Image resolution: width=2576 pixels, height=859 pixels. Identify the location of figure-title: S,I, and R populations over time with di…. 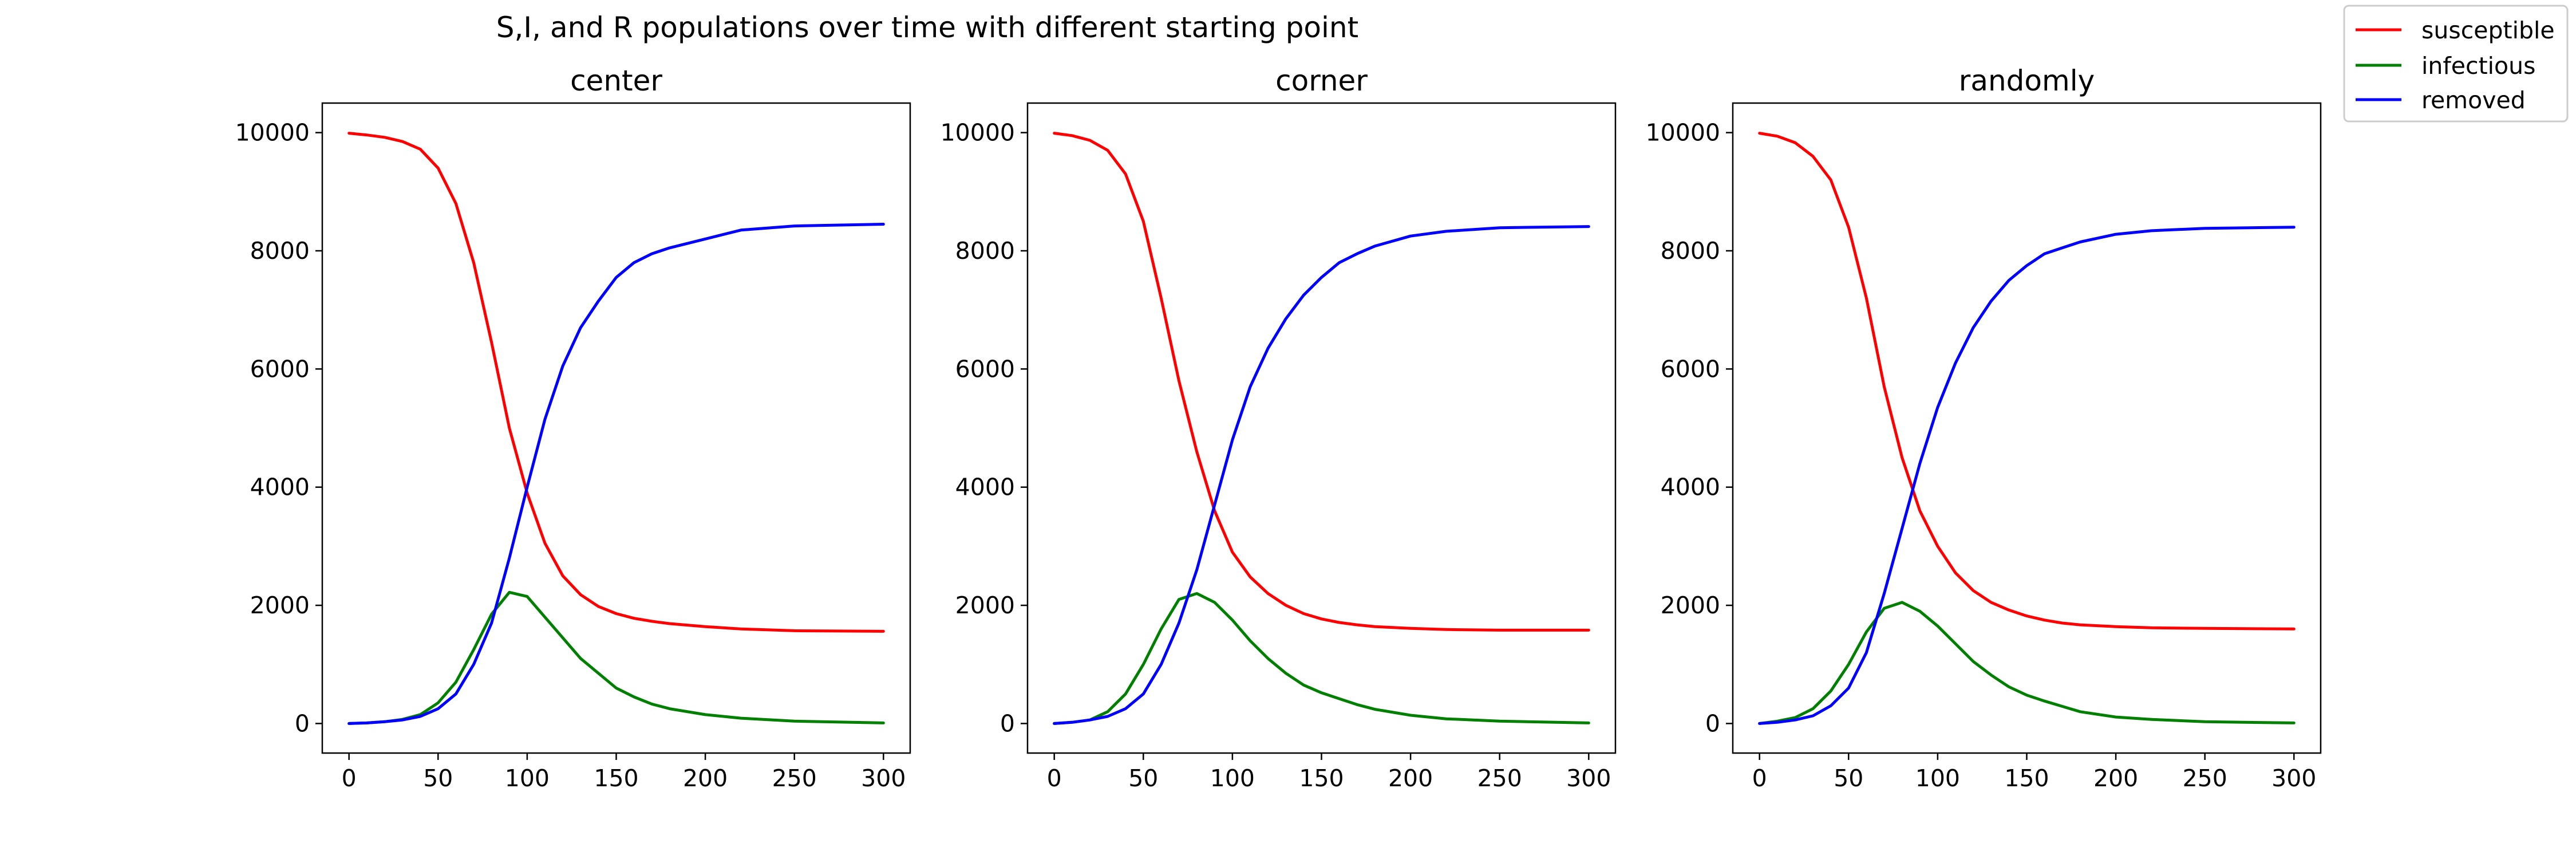
(927, 27).